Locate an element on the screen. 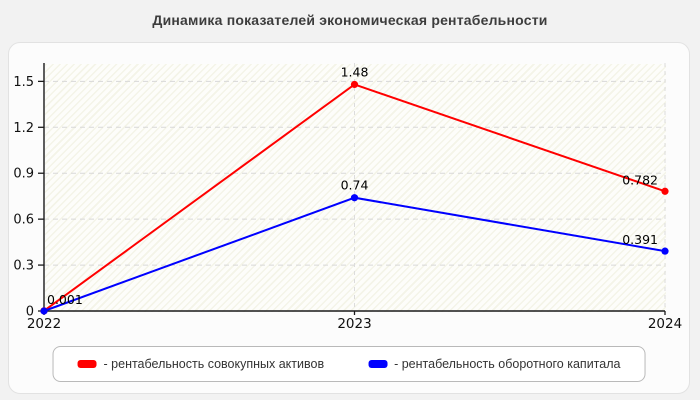 The image size is (700, 400). y-tick-label: 0 is located at coordinates (30, 312).